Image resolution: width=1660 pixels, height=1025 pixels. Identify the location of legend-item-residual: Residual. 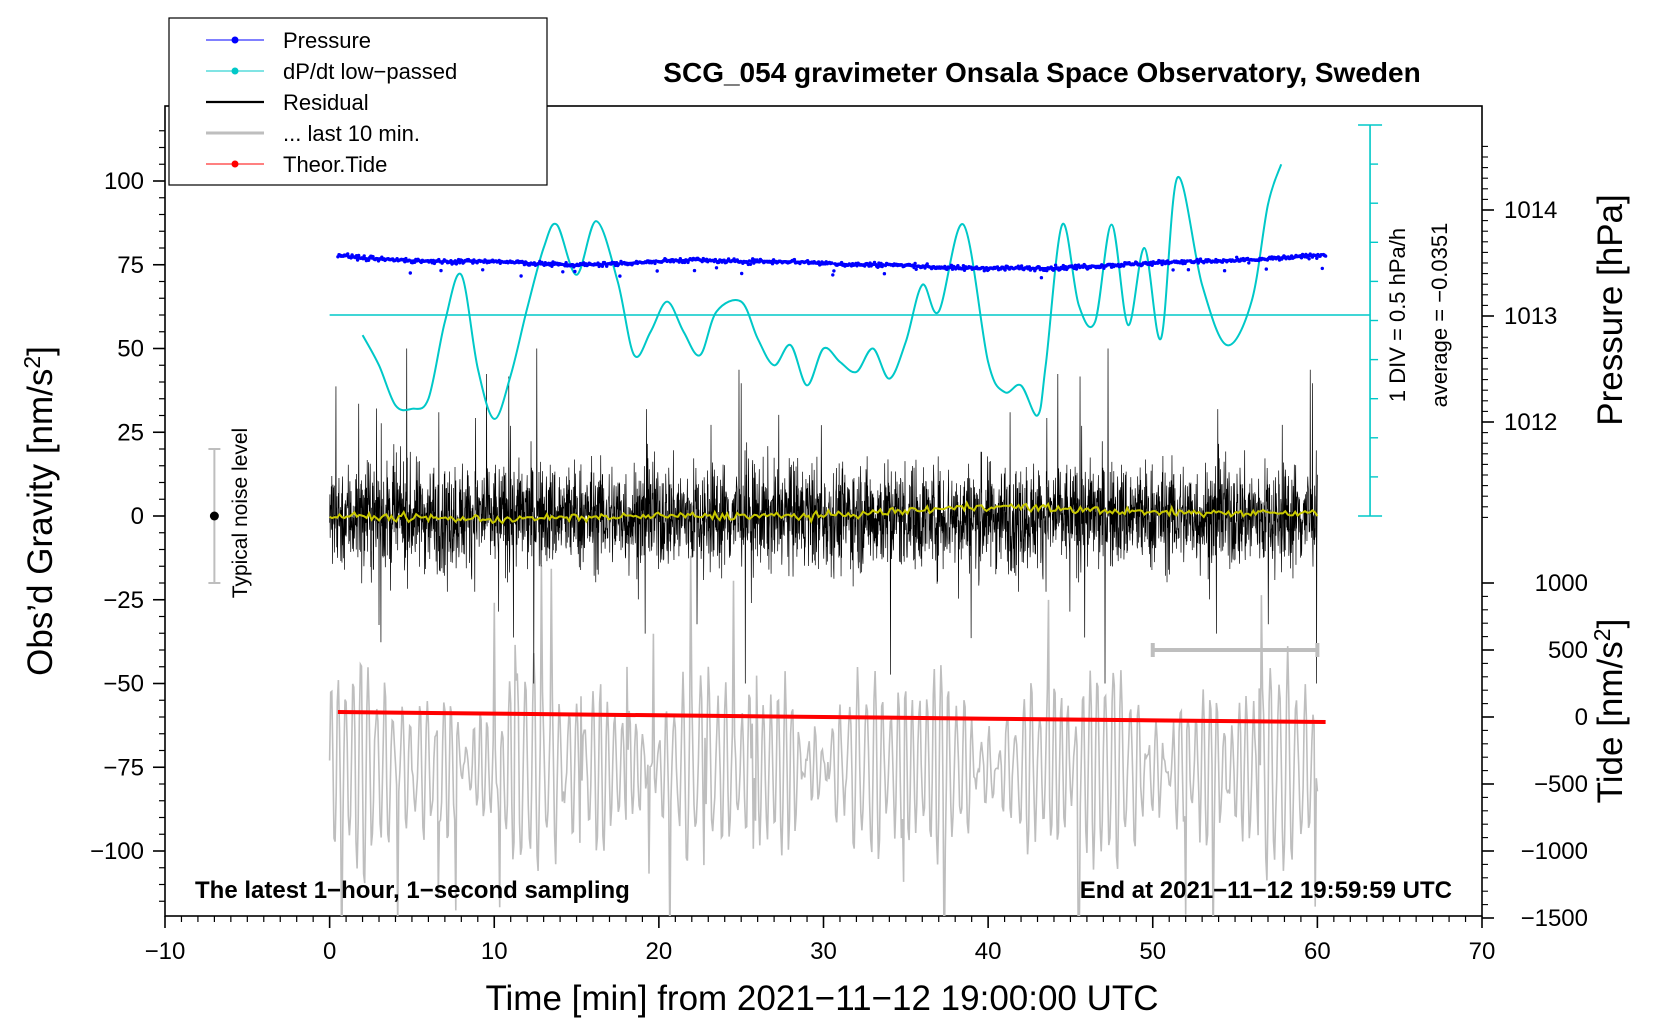
(287, 102).